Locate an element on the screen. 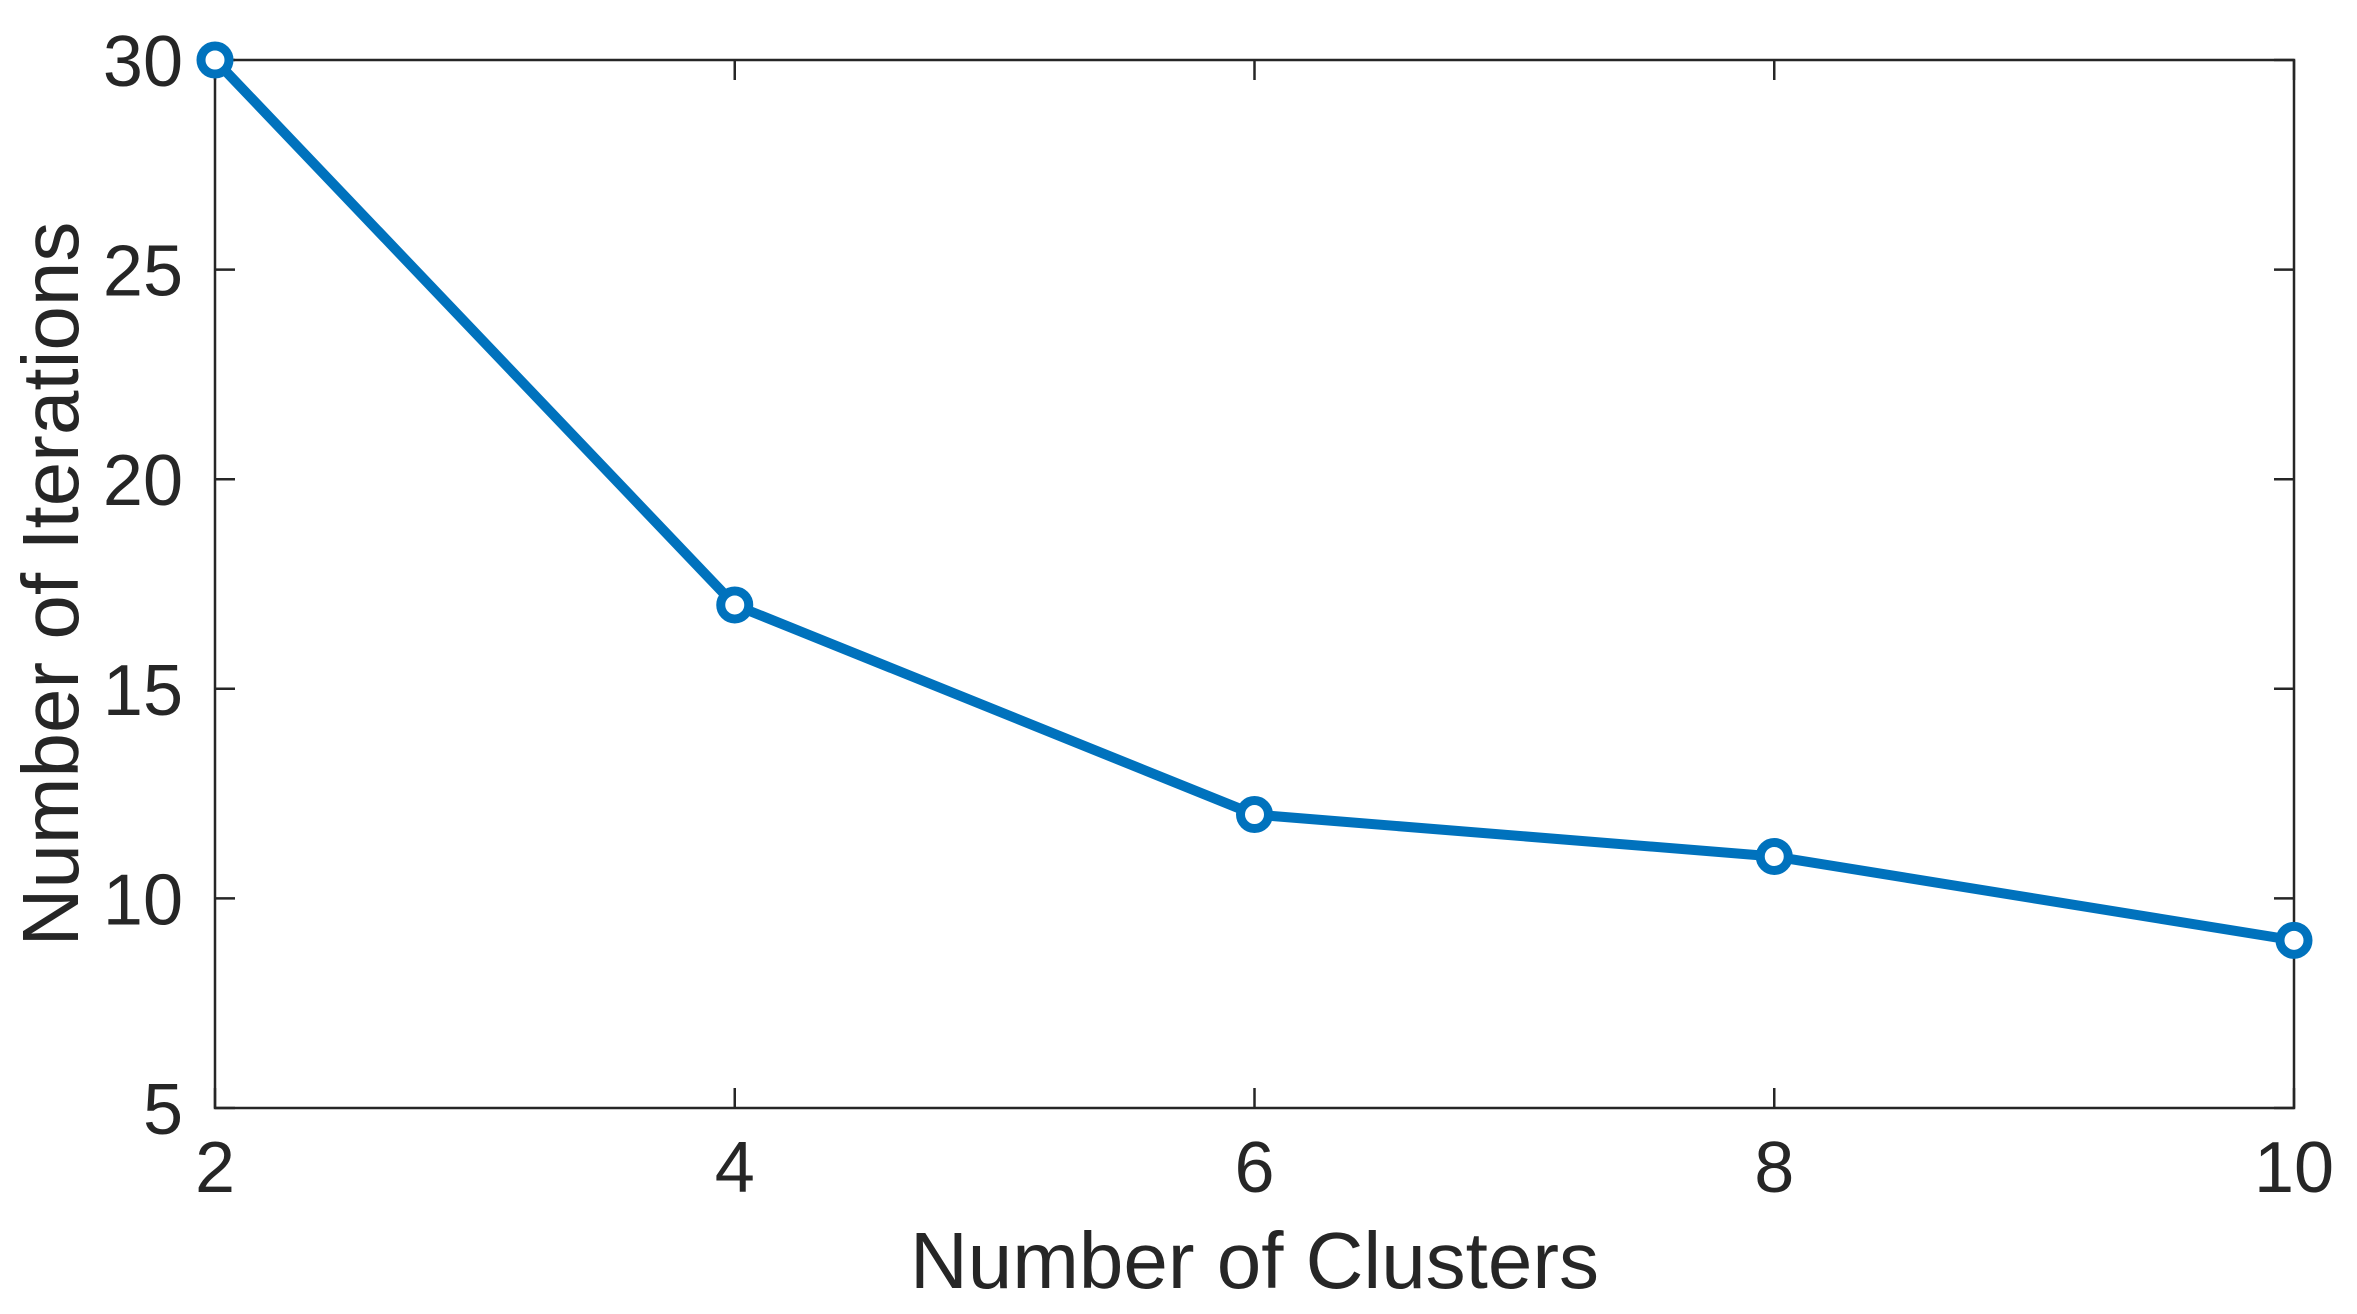  x-tick-label: 4 is located at coordinates (735, 1168).